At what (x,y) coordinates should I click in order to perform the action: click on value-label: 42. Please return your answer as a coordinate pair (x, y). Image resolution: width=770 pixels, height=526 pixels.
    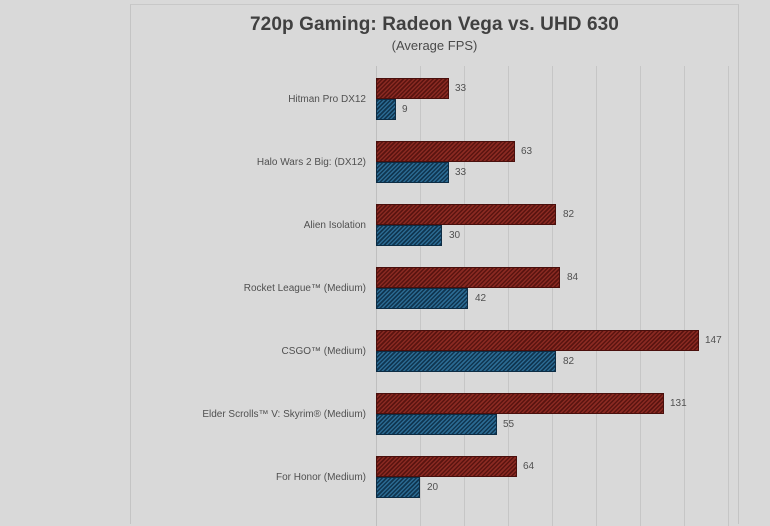
    Looking at the image, I should click on (481, 298).